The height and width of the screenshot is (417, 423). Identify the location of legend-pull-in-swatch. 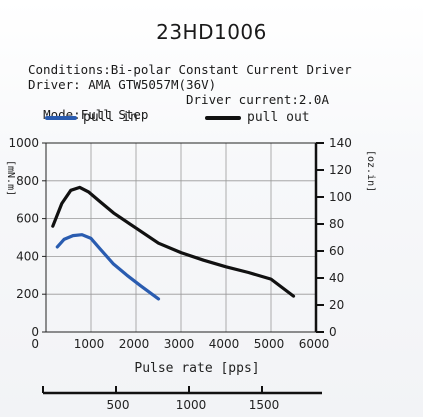
(61, 117).